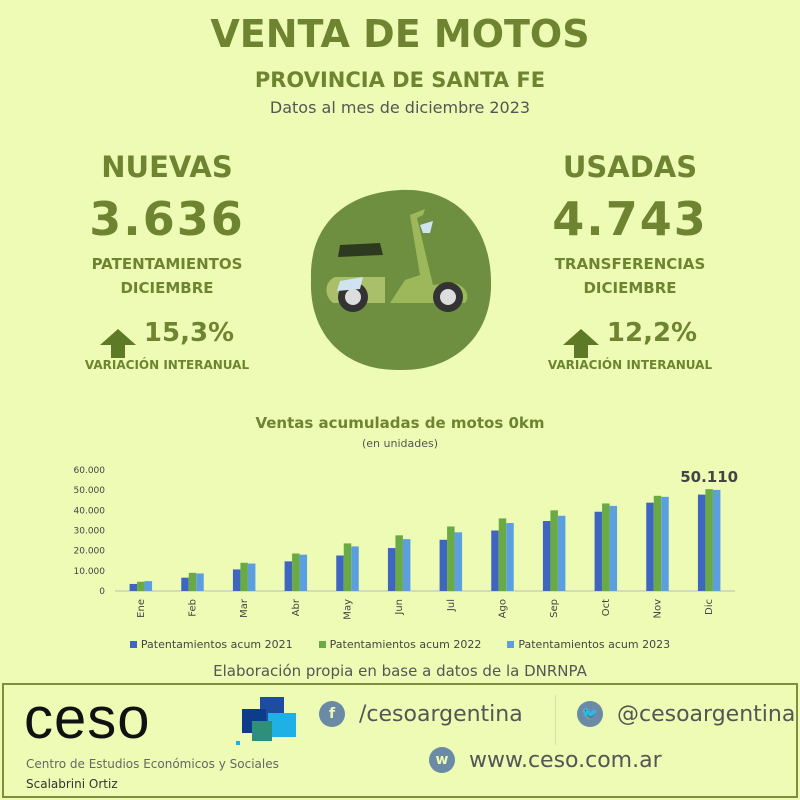 The width and height of the screenshot is (800, 800). What do you see at coordinates (401, 280) in the screenshot?
I see `scooter-icon` at bounding box center [401, 280].